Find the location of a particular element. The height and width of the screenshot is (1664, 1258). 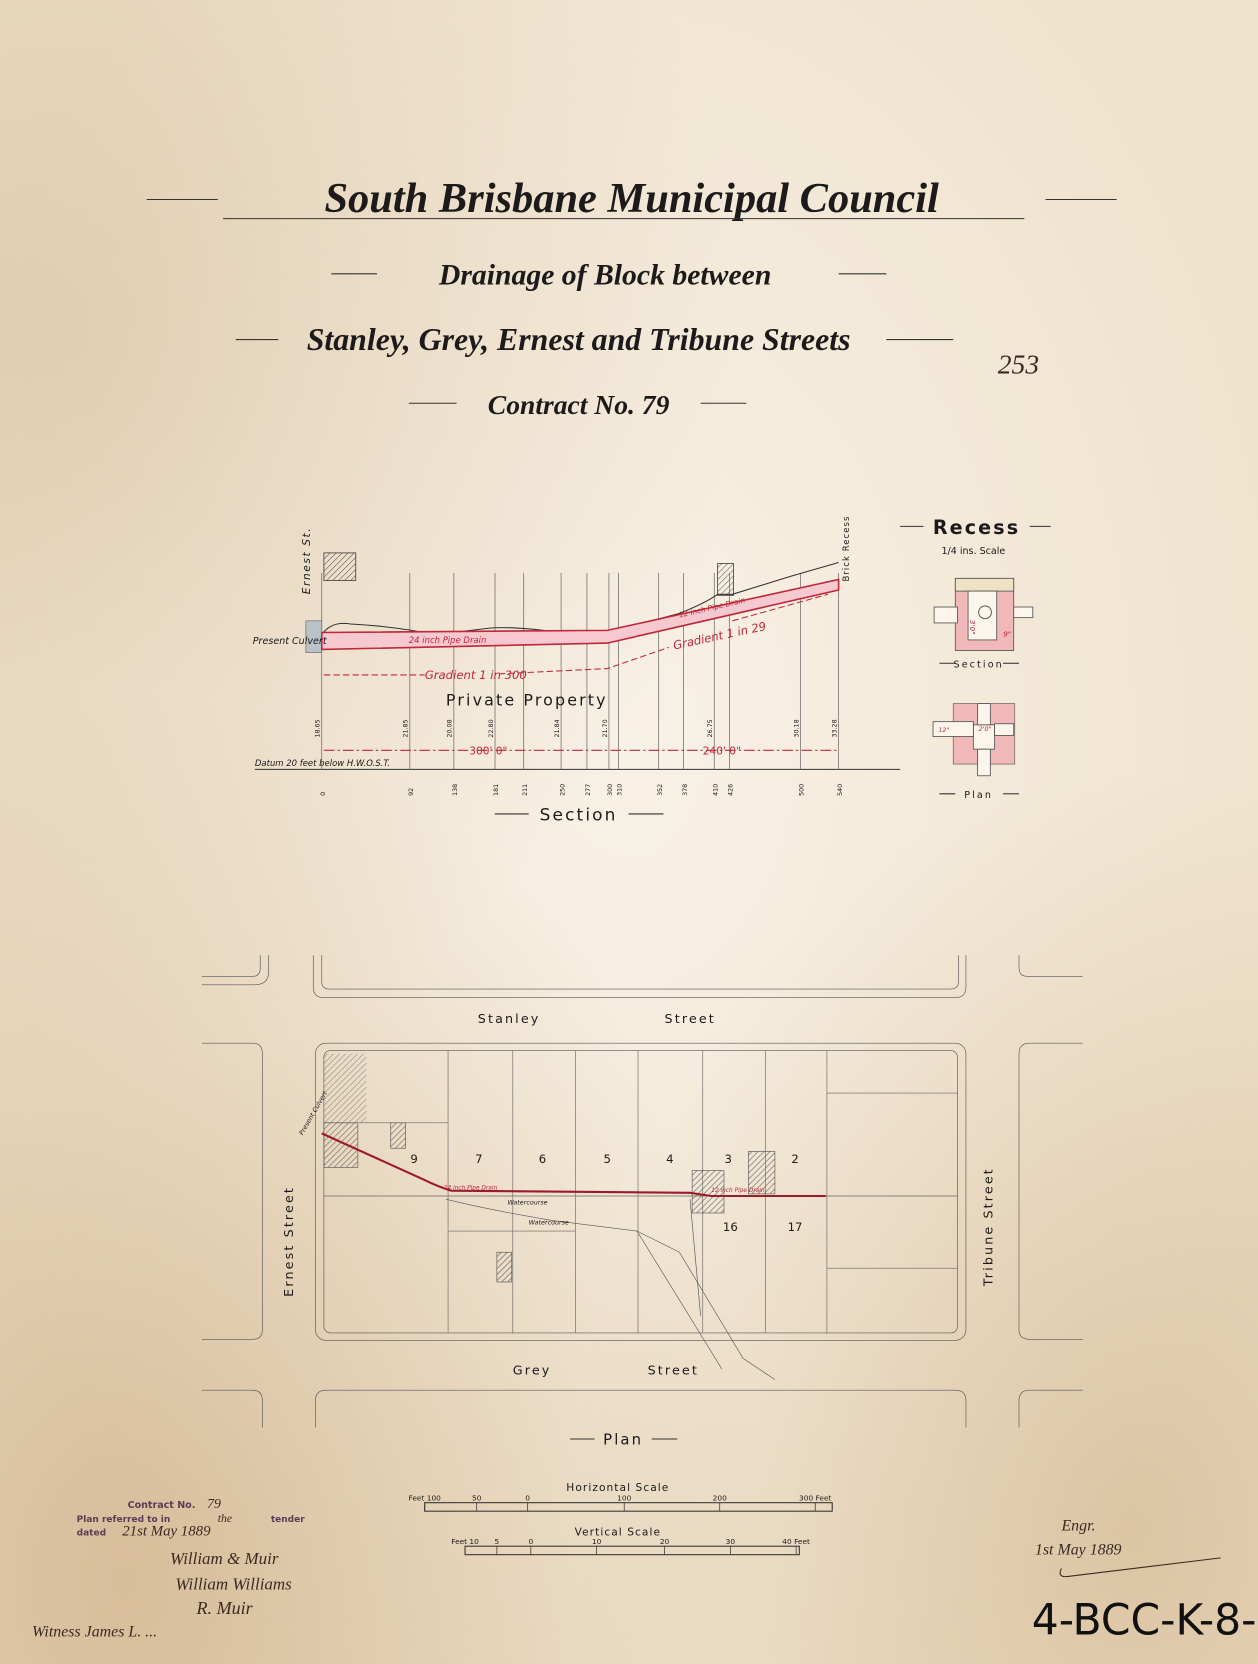

lot-number: 2 is located at coordinates (794, 1159).